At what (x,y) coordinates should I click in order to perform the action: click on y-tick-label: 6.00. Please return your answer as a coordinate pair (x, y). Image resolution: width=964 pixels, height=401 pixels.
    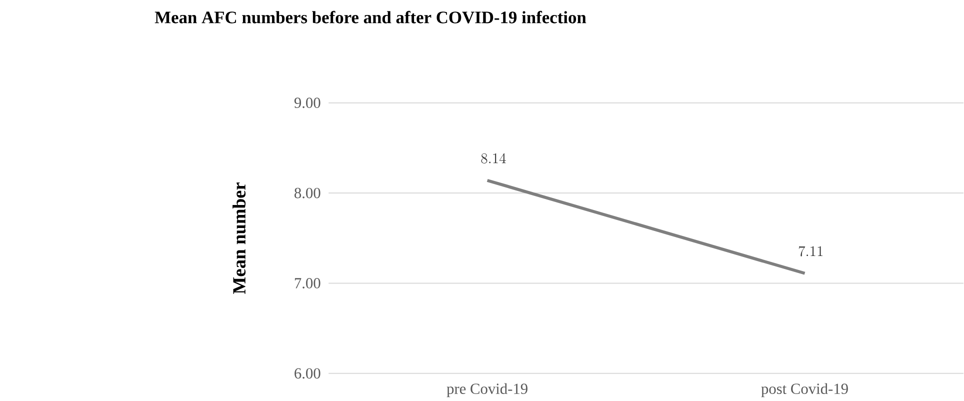
    Looking at the image, I should click on (307, 373).